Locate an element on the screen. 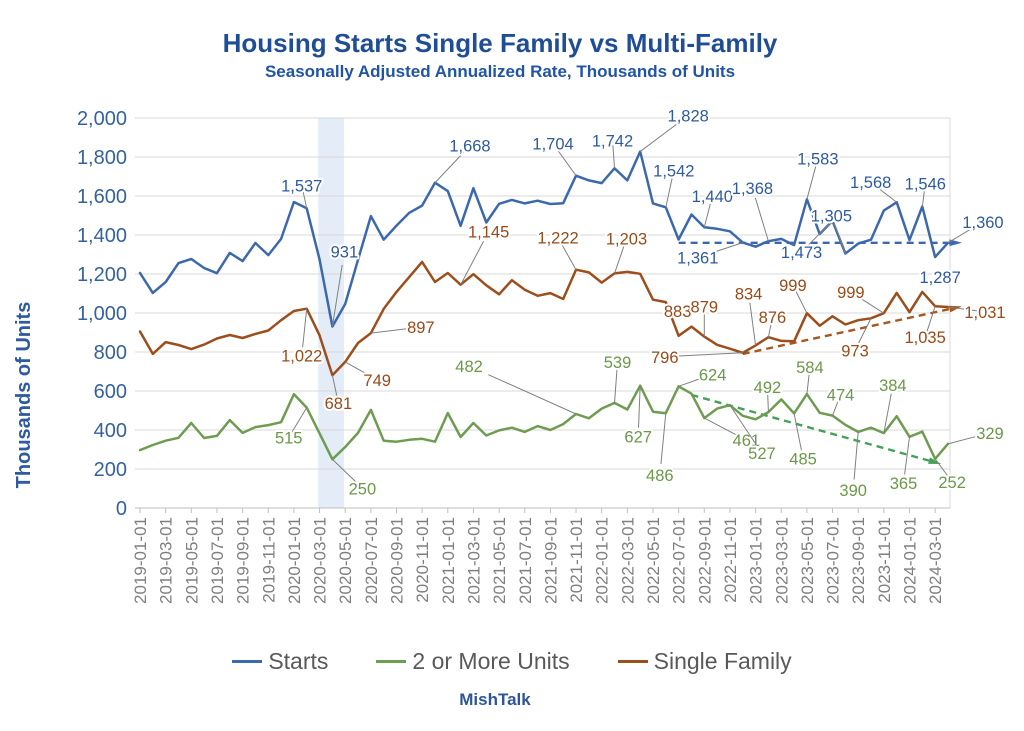 Image resolution: width=1024 pixels, height=731 pixels. legend-item-starts: Starts is located at coordinates (280, 661).